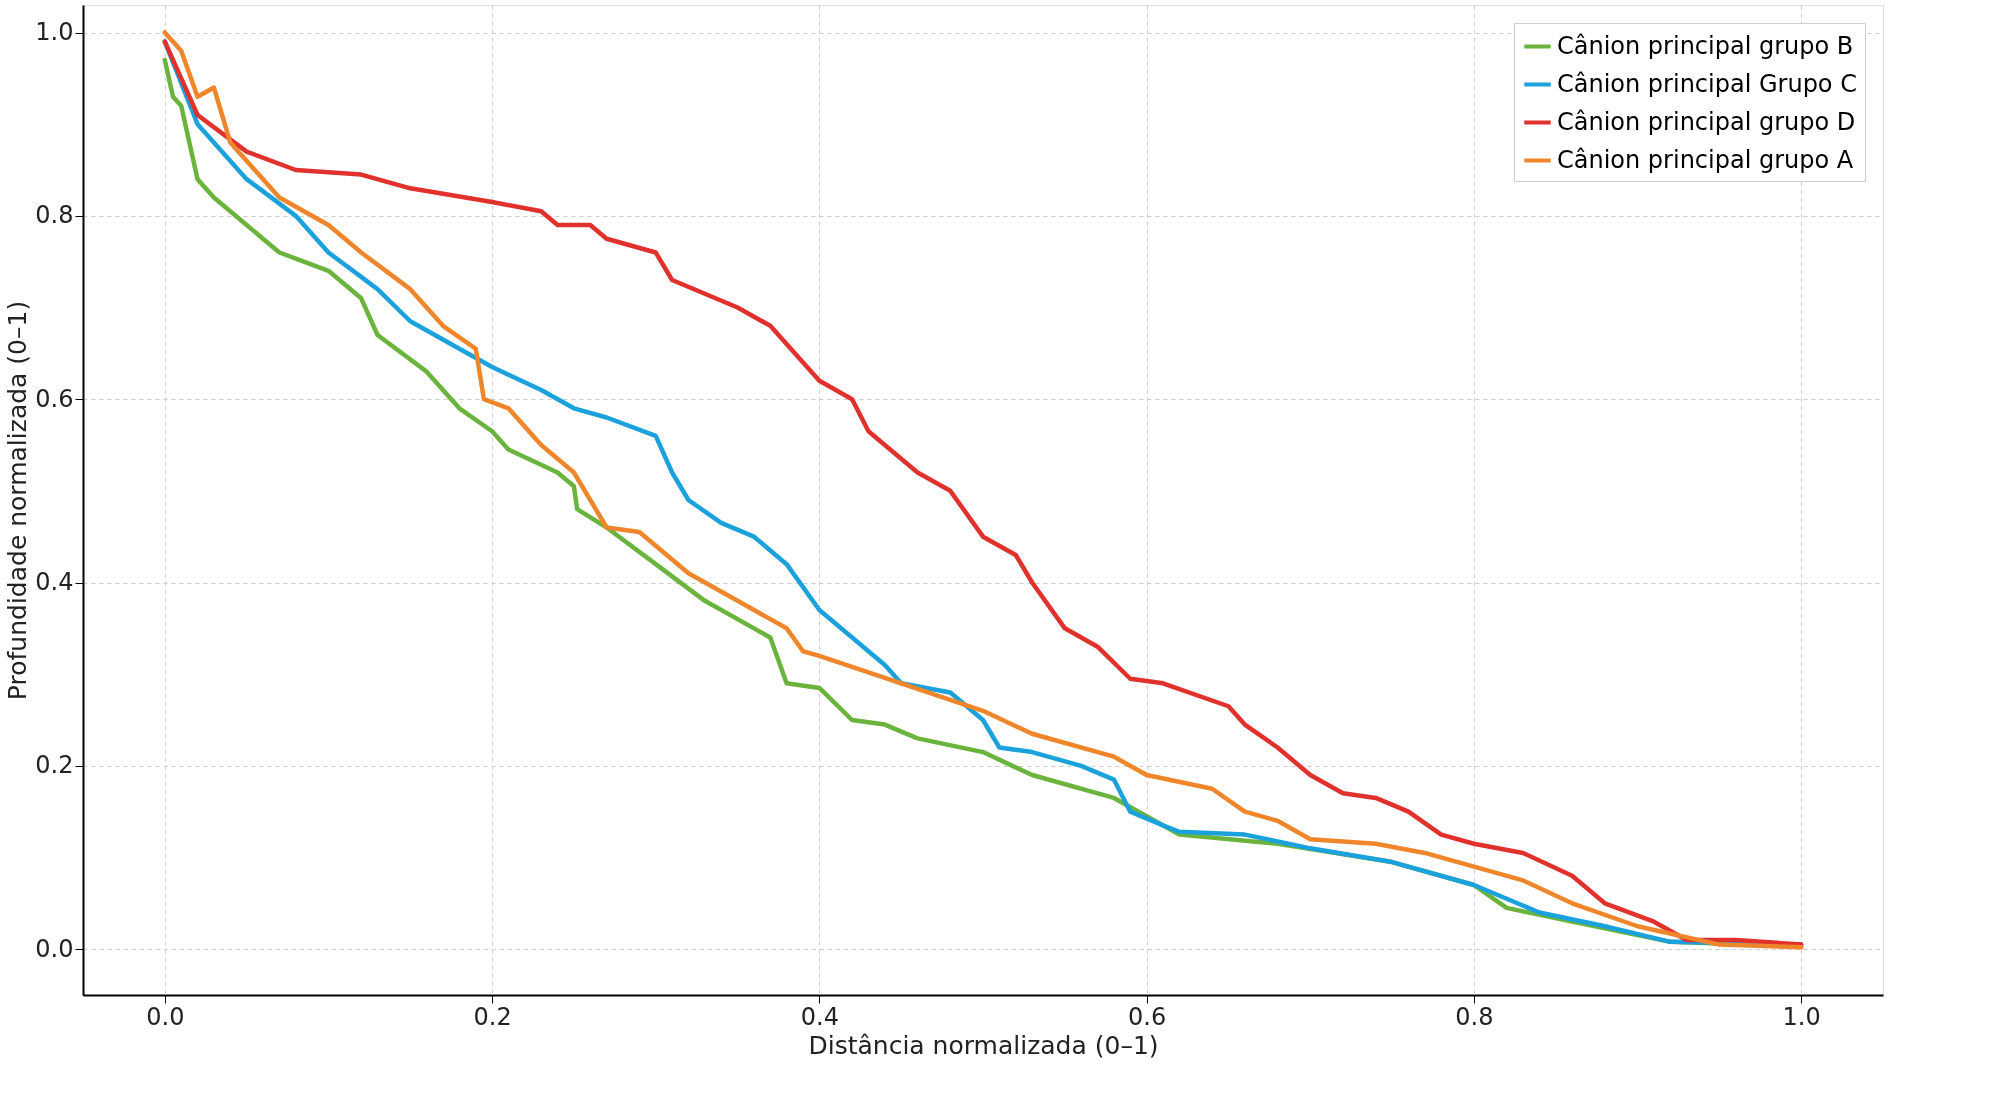 The height and width of the screenshot is (1115, 1992). What do you see at coordinates (983, 1045) in the screenshot?
I see `x-axis-title: Distância normalizada (0–1)` at bounding box center [983, 1045].